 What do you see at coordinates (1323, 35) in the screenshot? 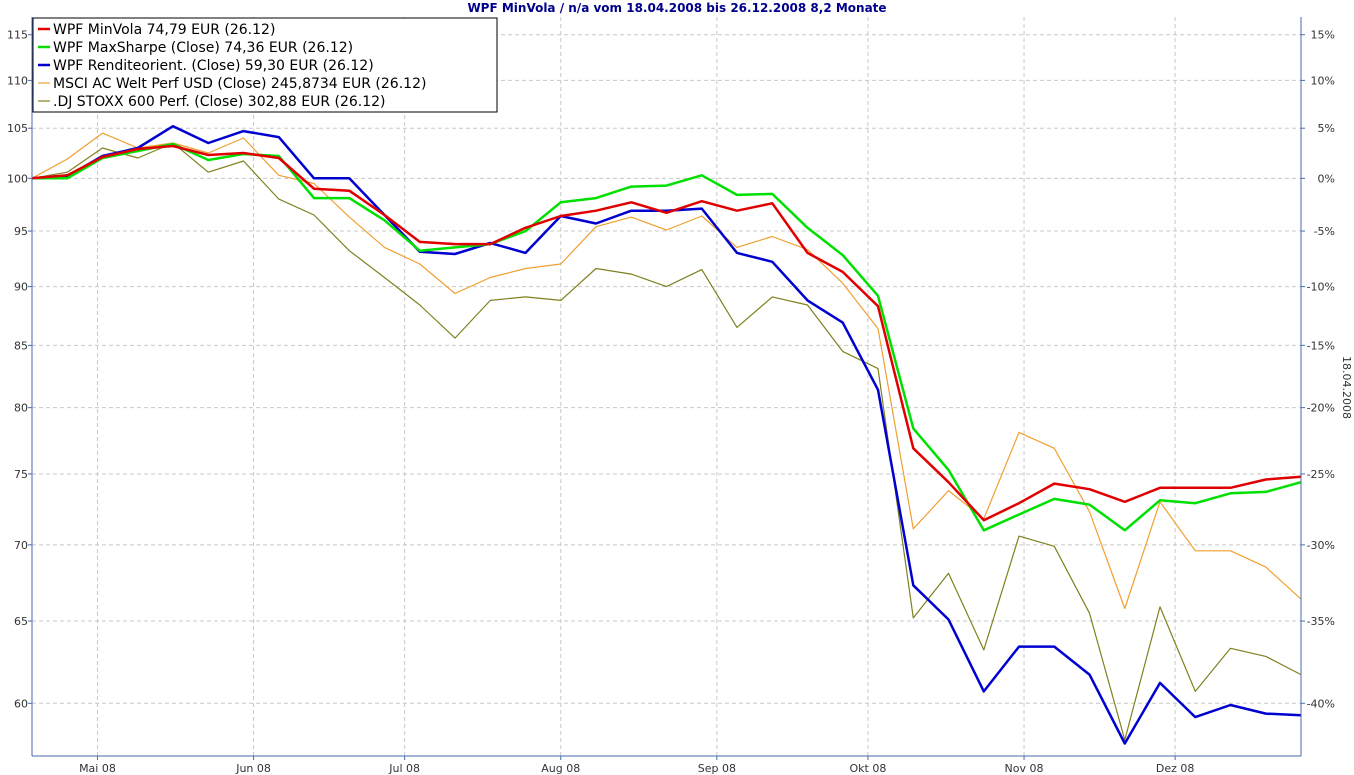
I see `right-tick-label: 15%` at bounding box center [1323, 35].